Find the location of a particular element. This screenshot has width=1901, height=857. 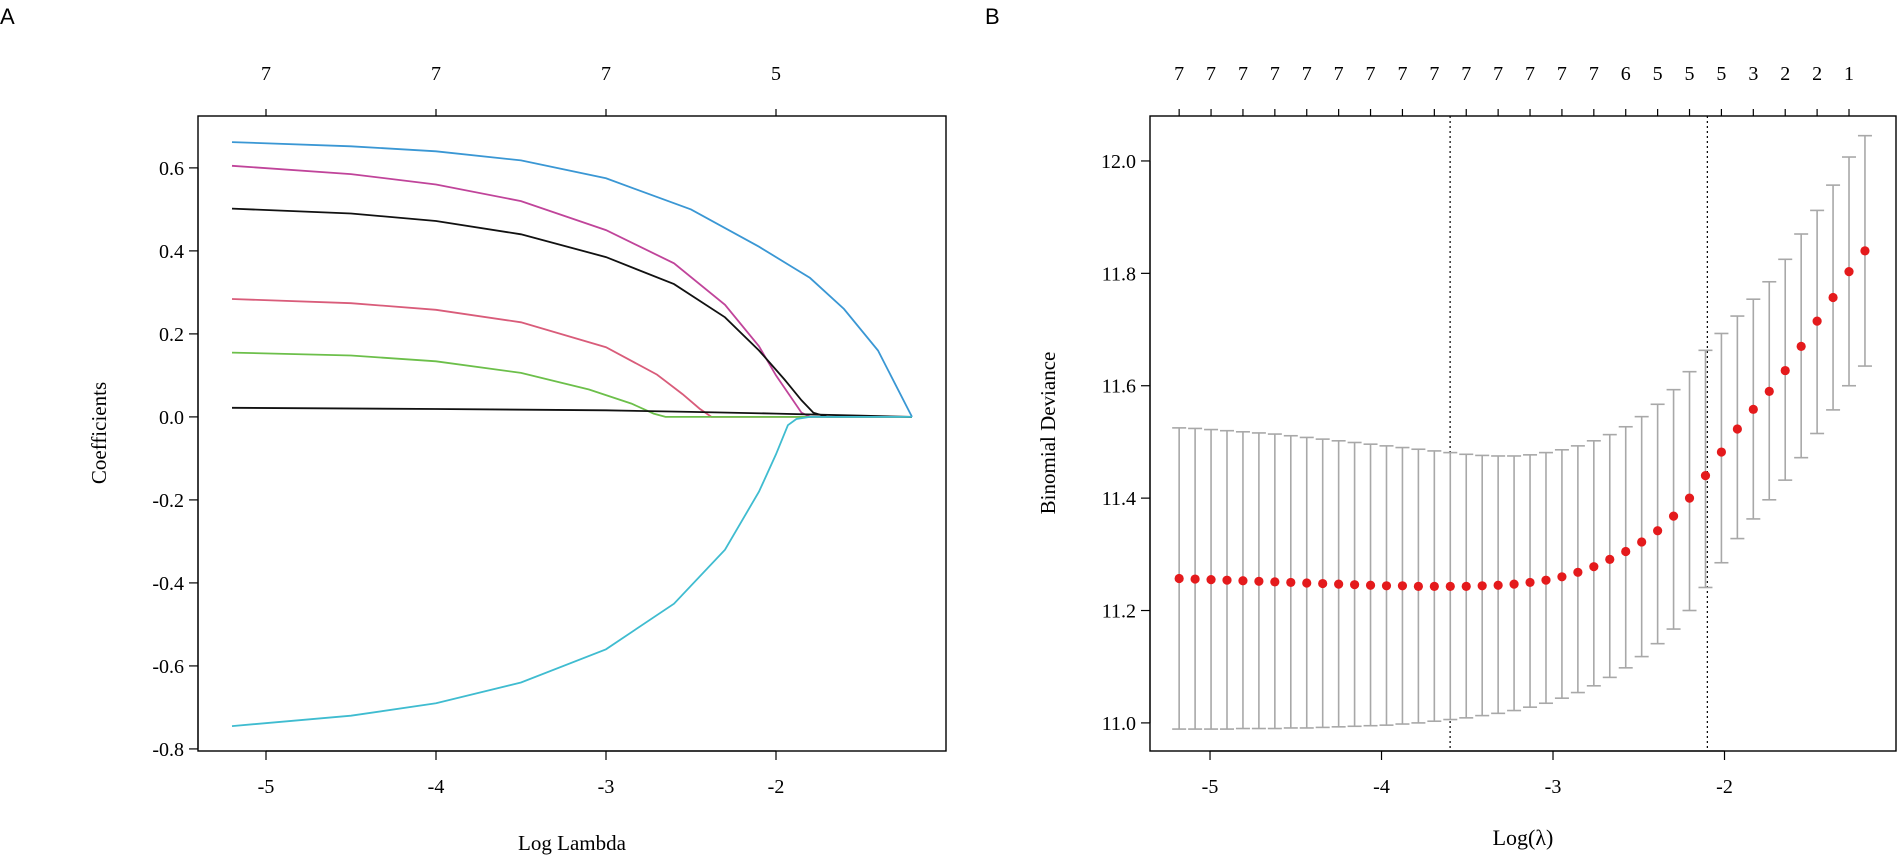

y-tick-label: 0.6 is located at coordinates (171, 169).